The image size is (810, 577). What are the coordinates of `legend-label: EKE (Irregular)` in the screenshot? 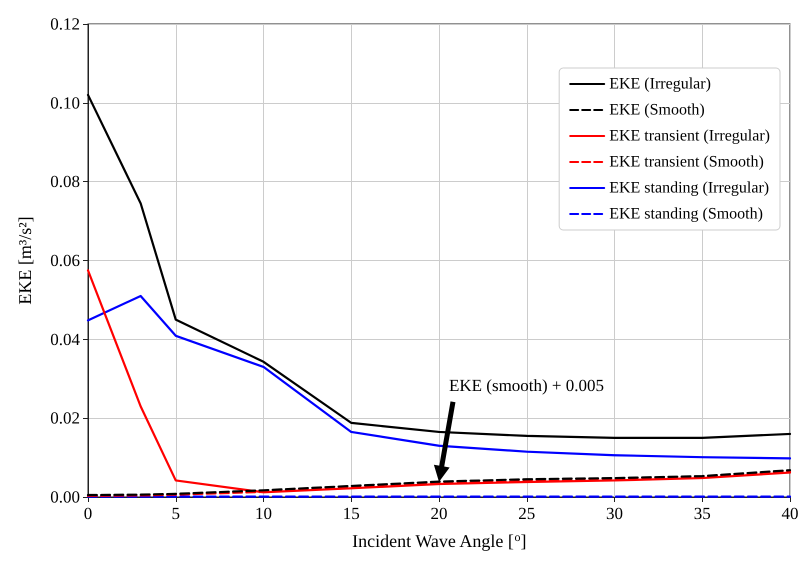 It's located at (660, 84).